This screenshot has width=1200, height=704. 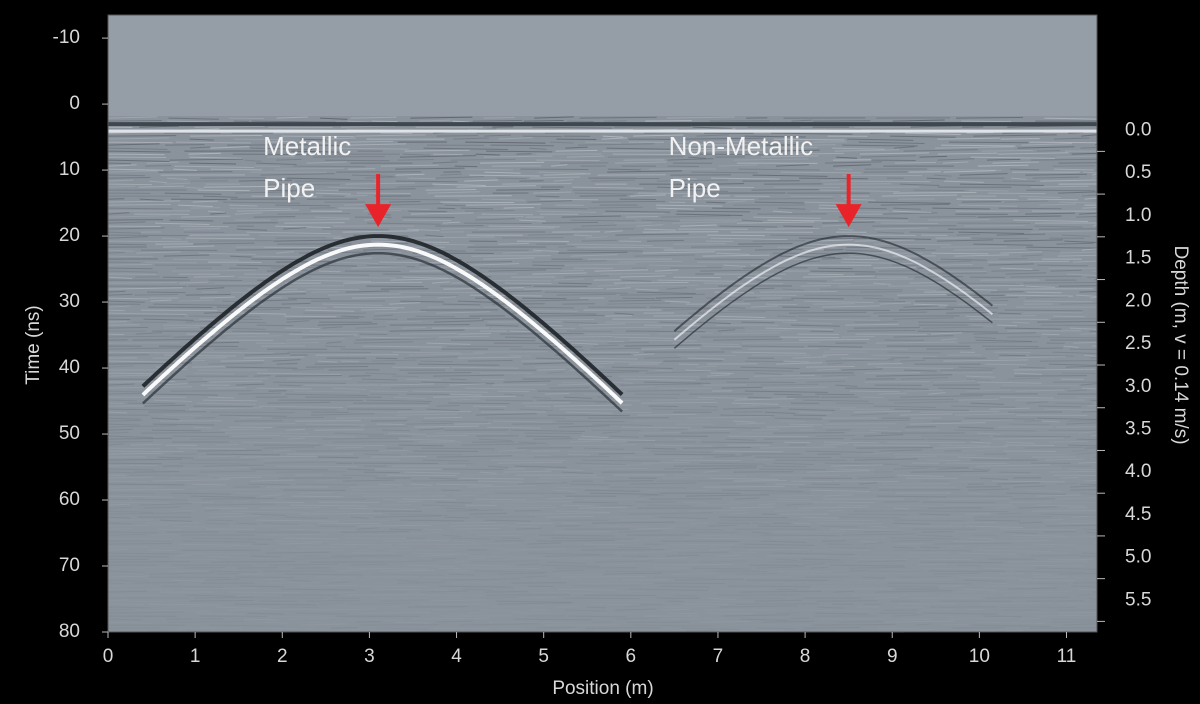 What do you see at coordinates (741, 146) in the screenshot?
I see `annotation-text: Non-Metallic` at bounding box center [741, 146].